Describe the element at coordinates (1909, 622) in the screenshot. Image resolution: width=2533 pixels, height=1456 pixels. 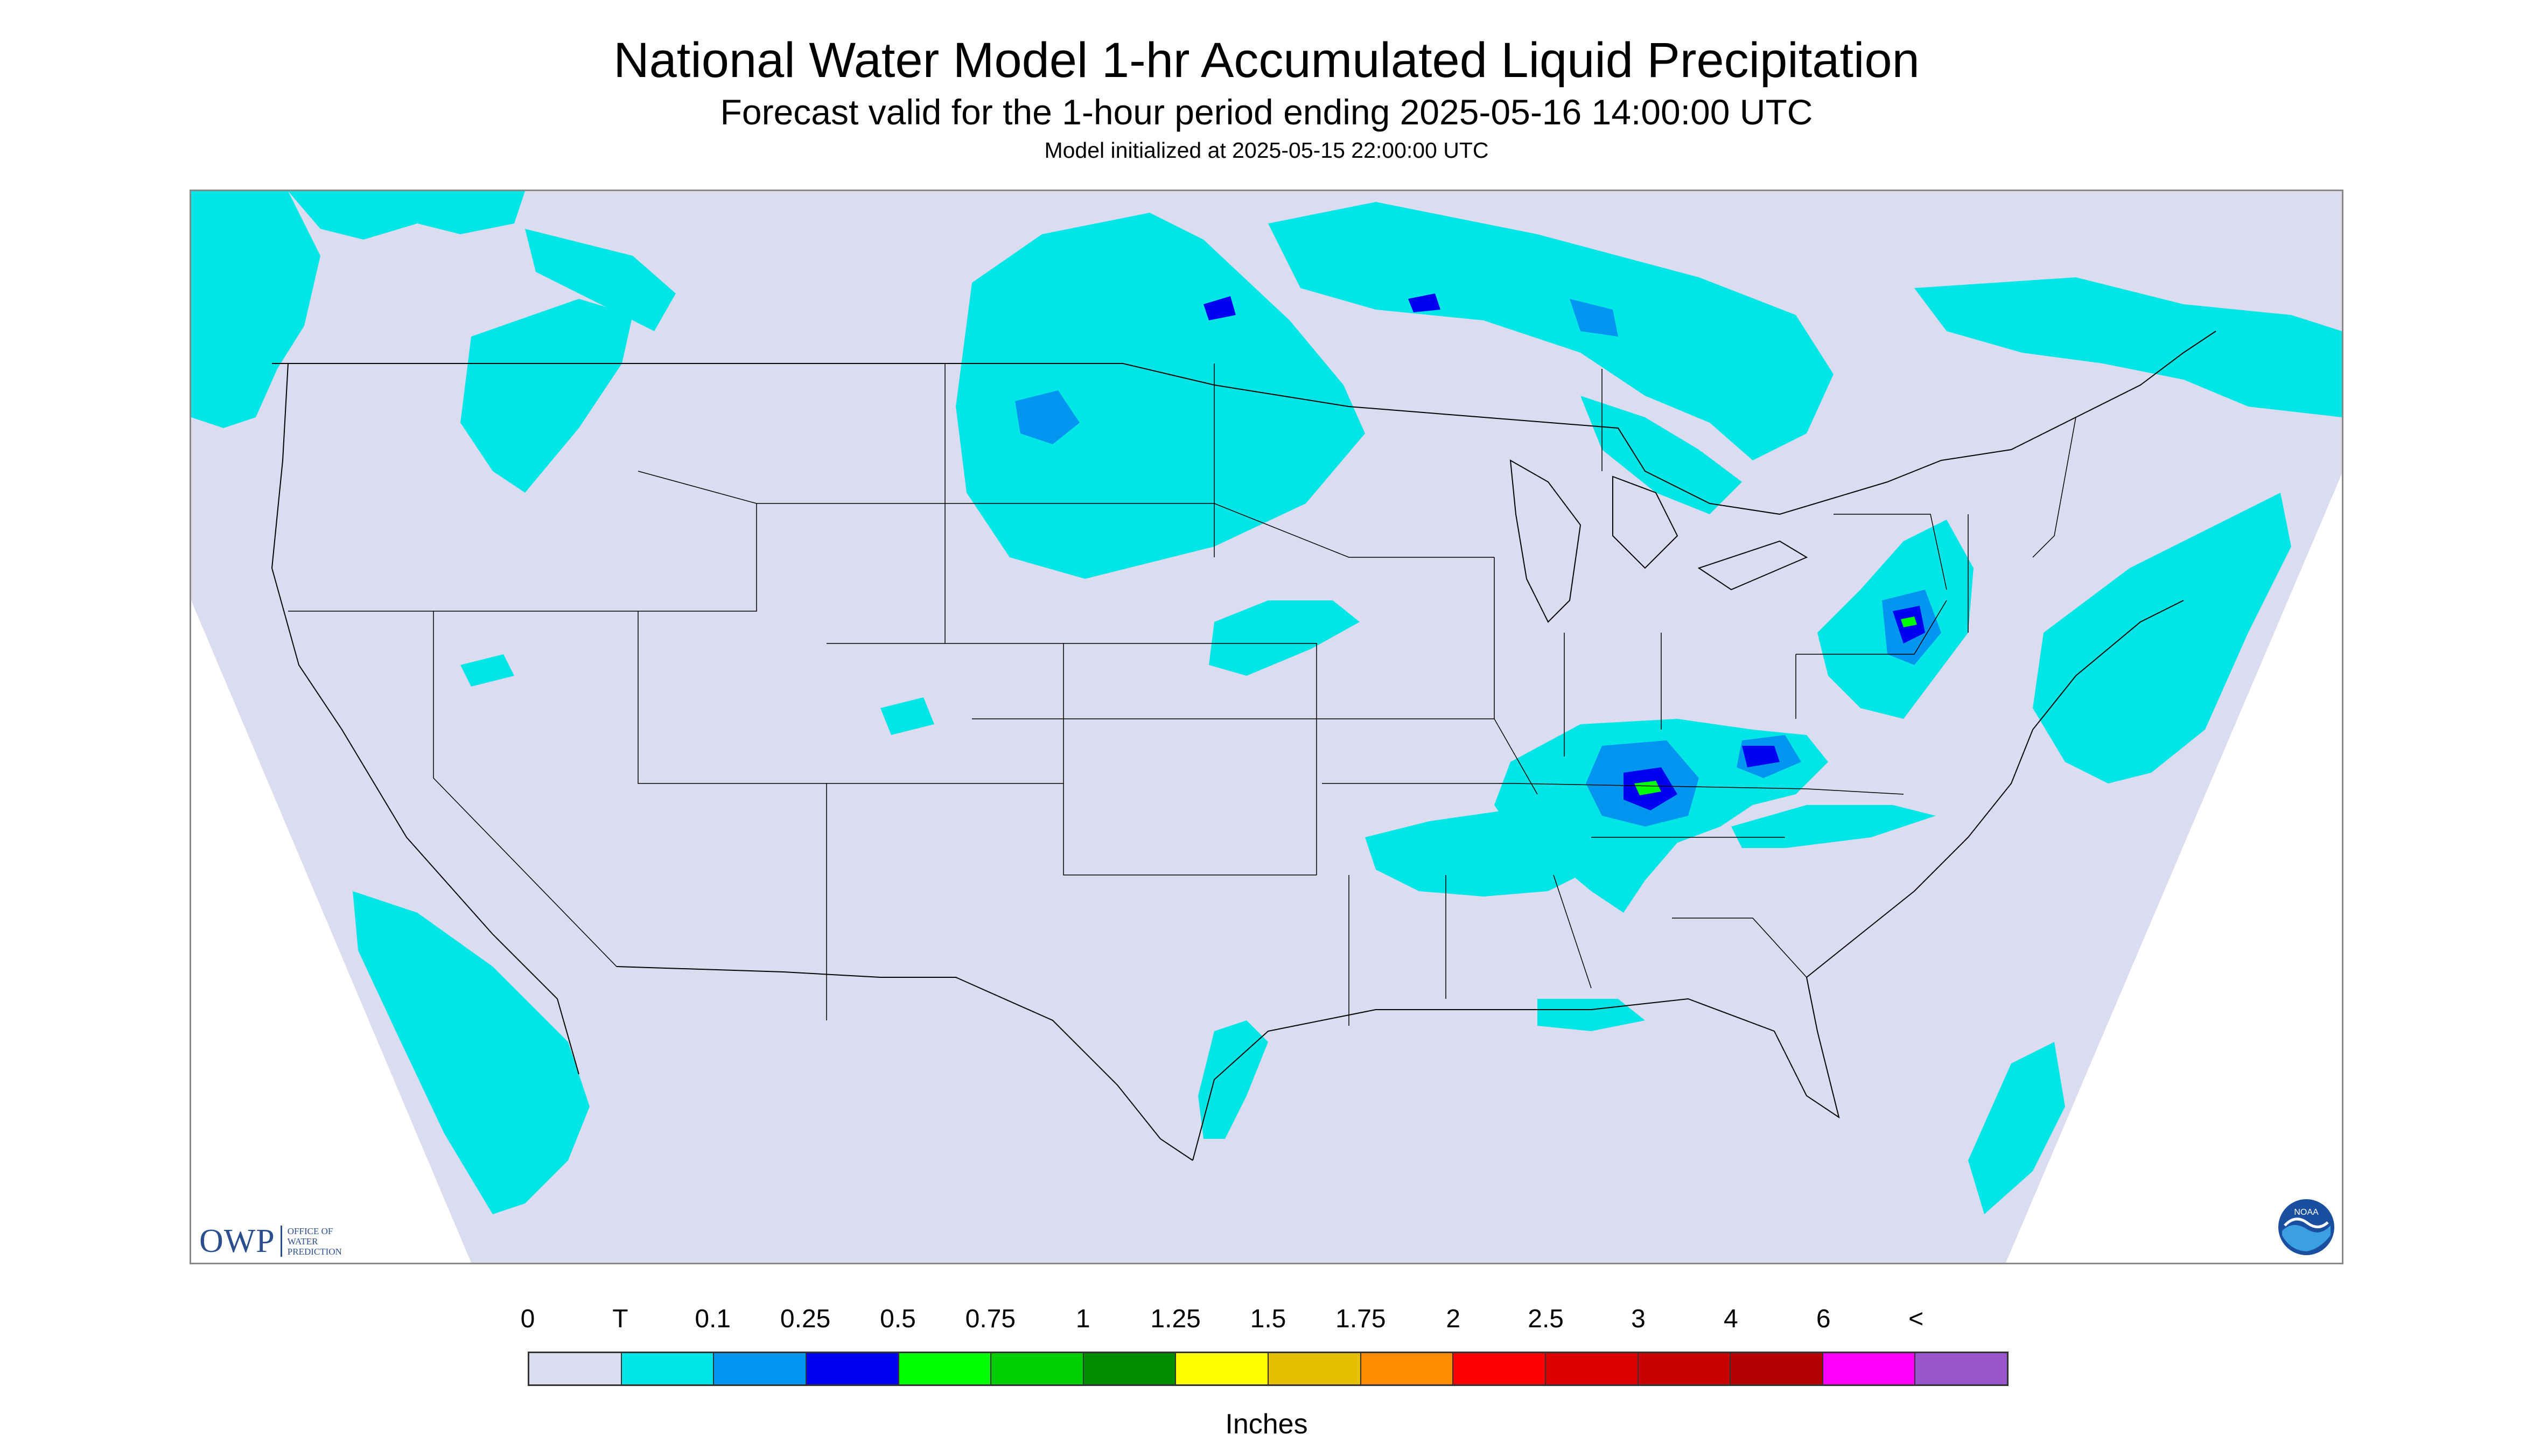
I see `pennsylvania-heavy-core` at that location.